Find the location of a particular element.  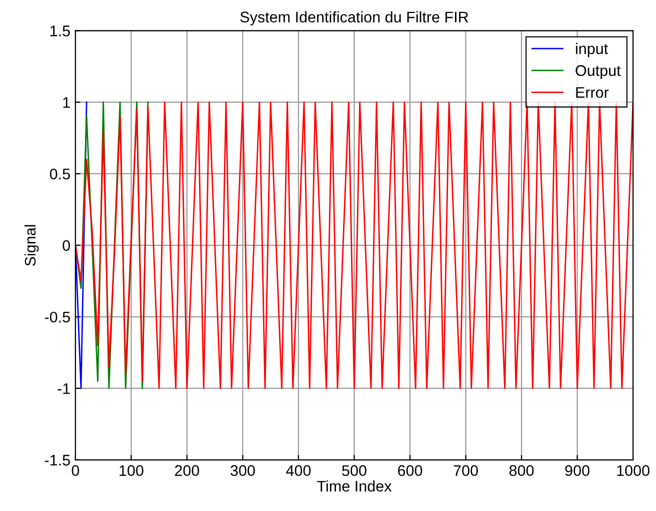

x-tick-label: 1000 is located at coordinates (633, 470).